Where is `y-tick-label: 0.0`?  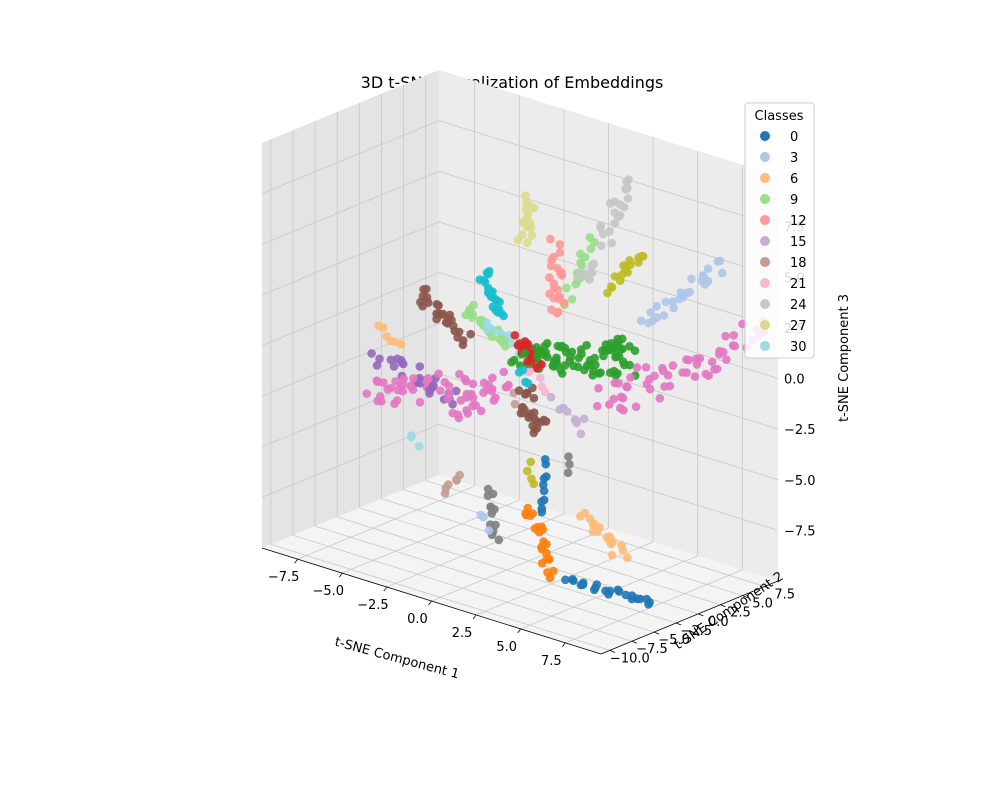
y-tick-label: 0.0 is located at coordinates (718, 622).